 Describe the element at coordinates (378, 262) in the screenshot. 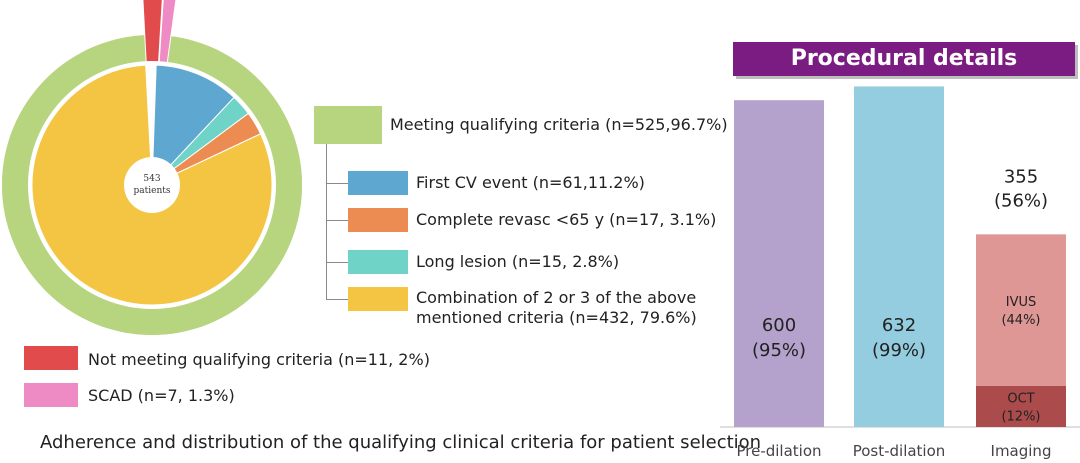

I see `legend-swatch-long-lesion` at that location.